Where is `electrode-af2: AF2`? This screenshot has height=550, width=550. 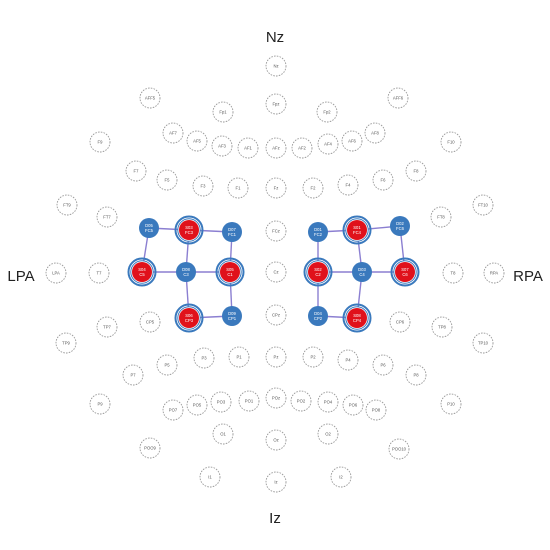
electrode-af2: AF2 is located at coordinates (302, 148).